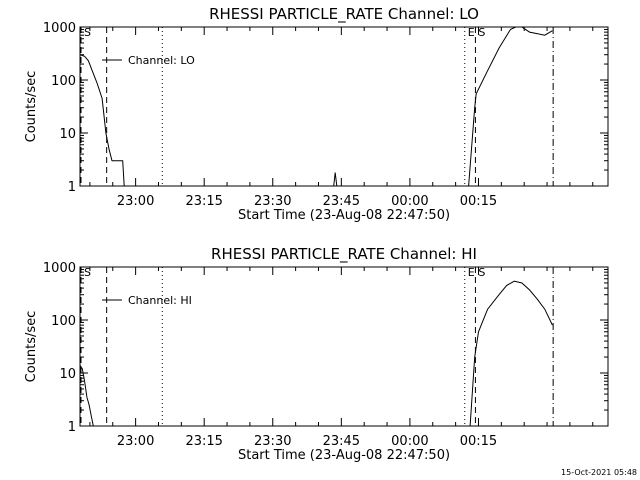  What do you see at coordinates (161, 60) in the screenshot?
I see `legend-label: Channel: LO` at bounding box center [161, 60].